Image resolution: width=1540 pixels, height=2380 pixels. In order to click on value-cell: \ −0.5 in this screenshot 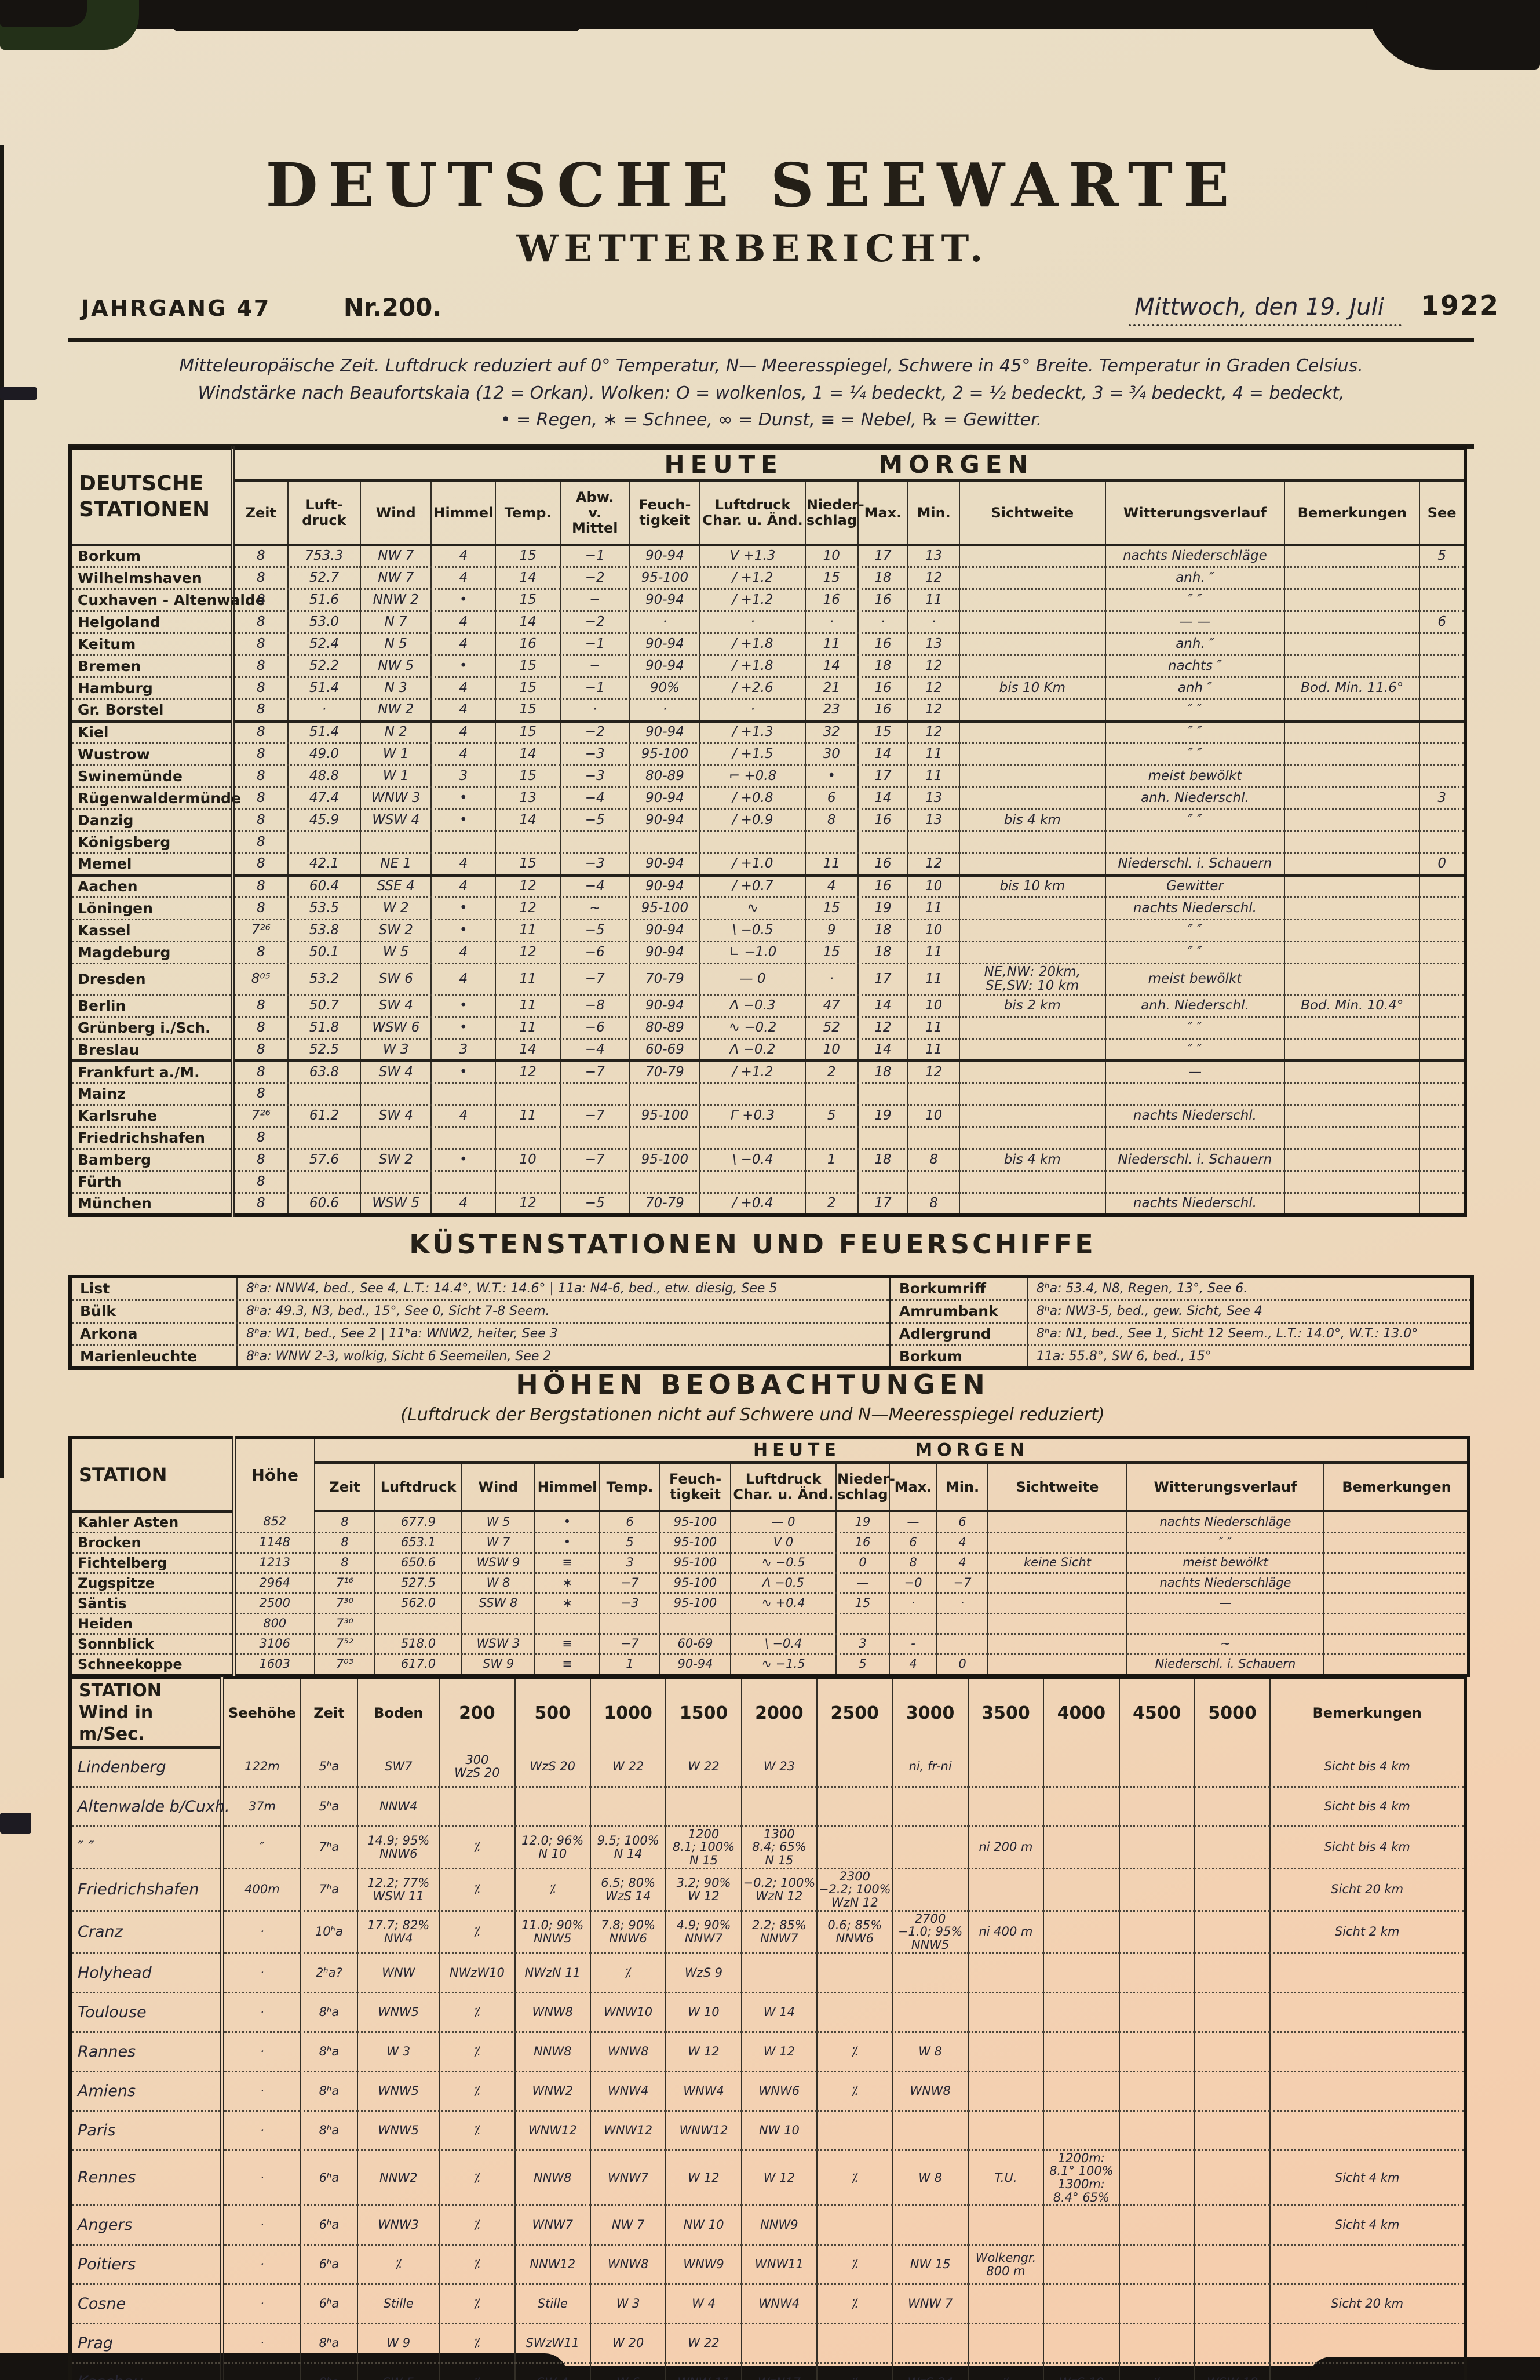, I will do `click(752, 930)`.